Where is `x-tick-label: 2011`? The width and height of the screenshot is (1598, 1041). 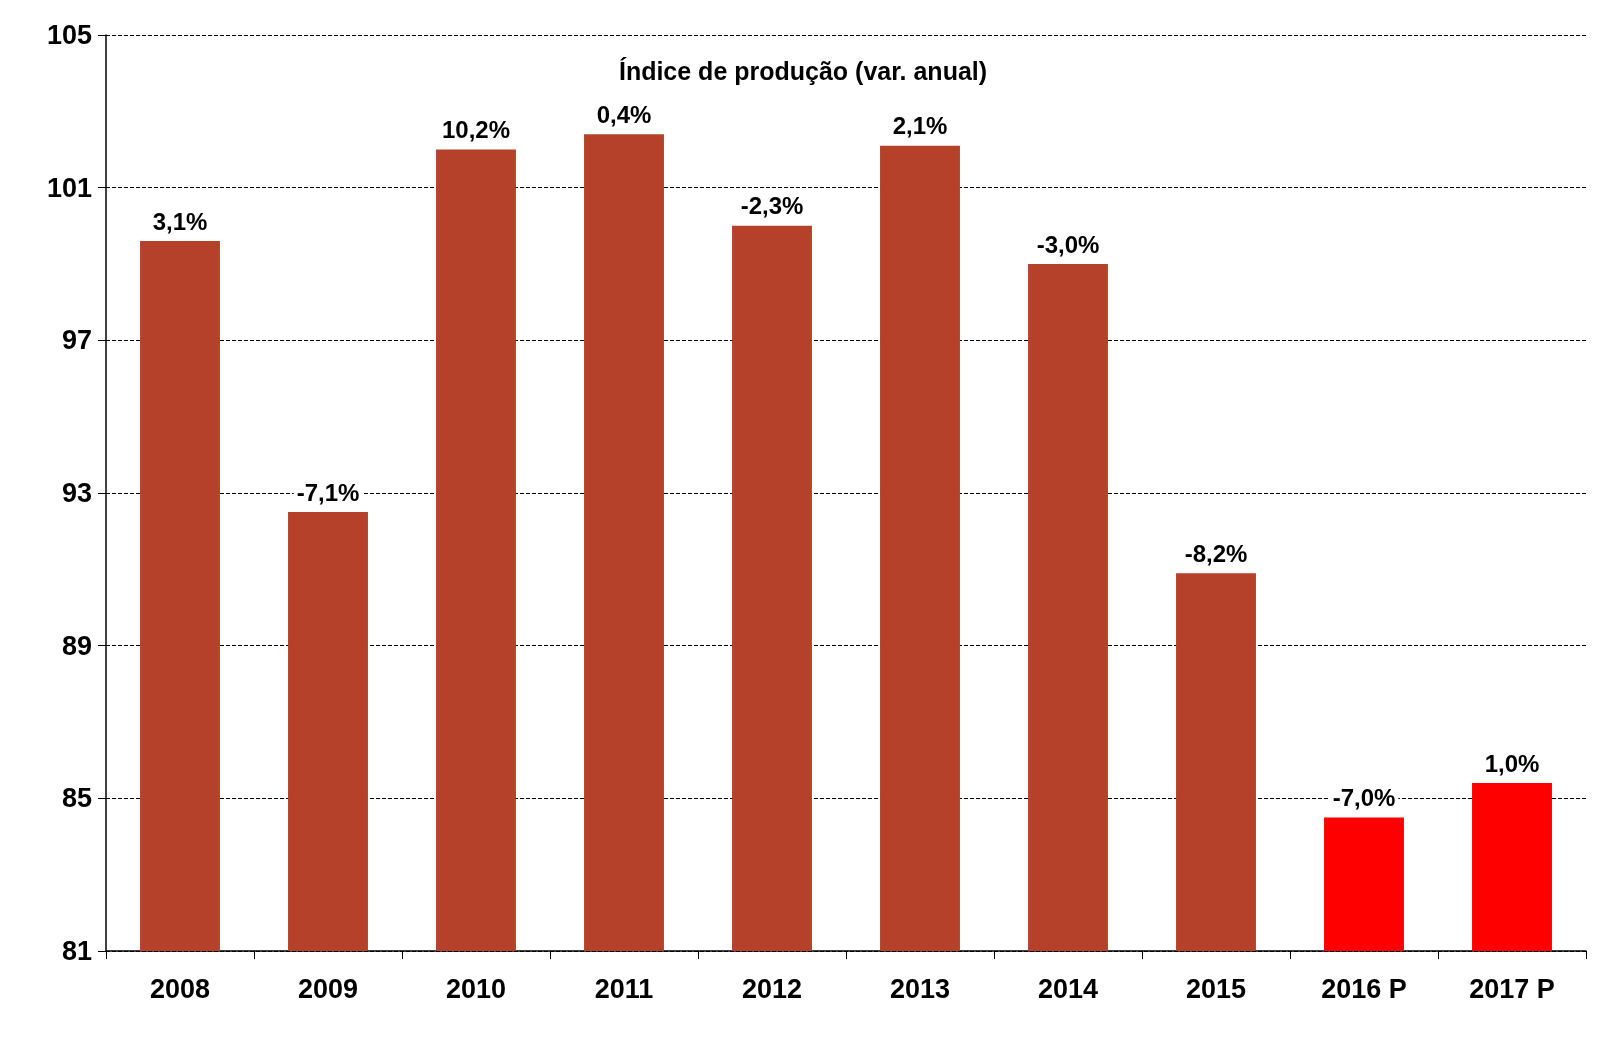
x-tick-label: 2011 is located at coordinates (624, 988).